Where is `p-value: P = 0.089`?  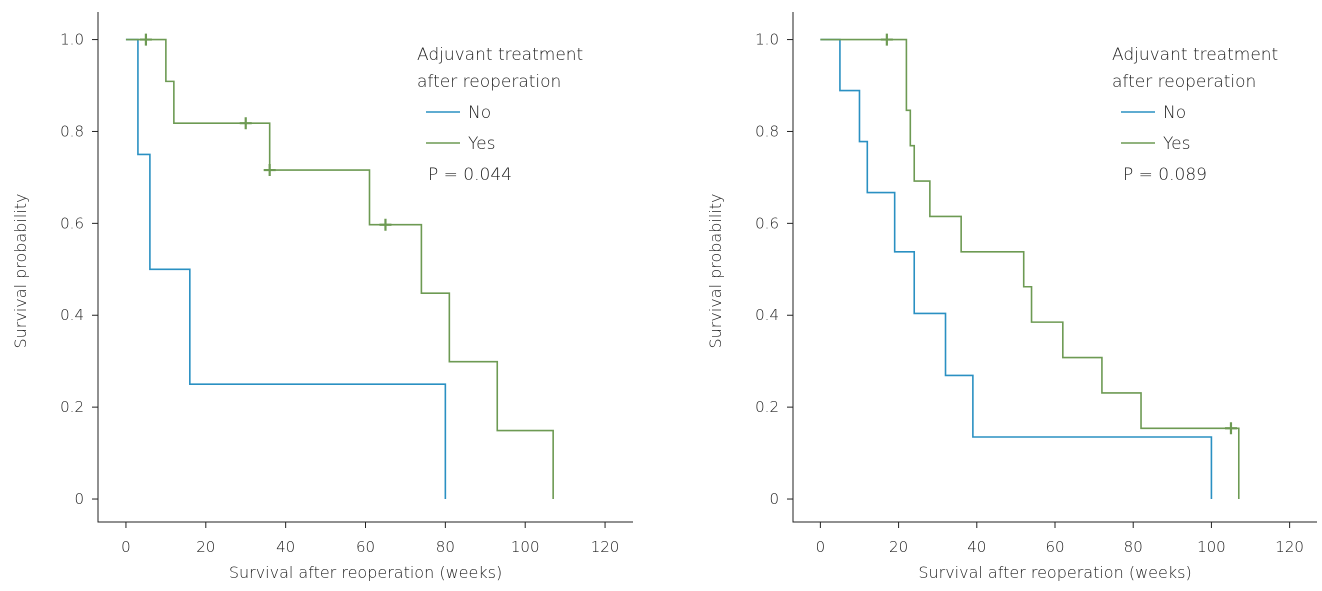
p-value: P = 0.089 is located at coordinates (1165, 175).